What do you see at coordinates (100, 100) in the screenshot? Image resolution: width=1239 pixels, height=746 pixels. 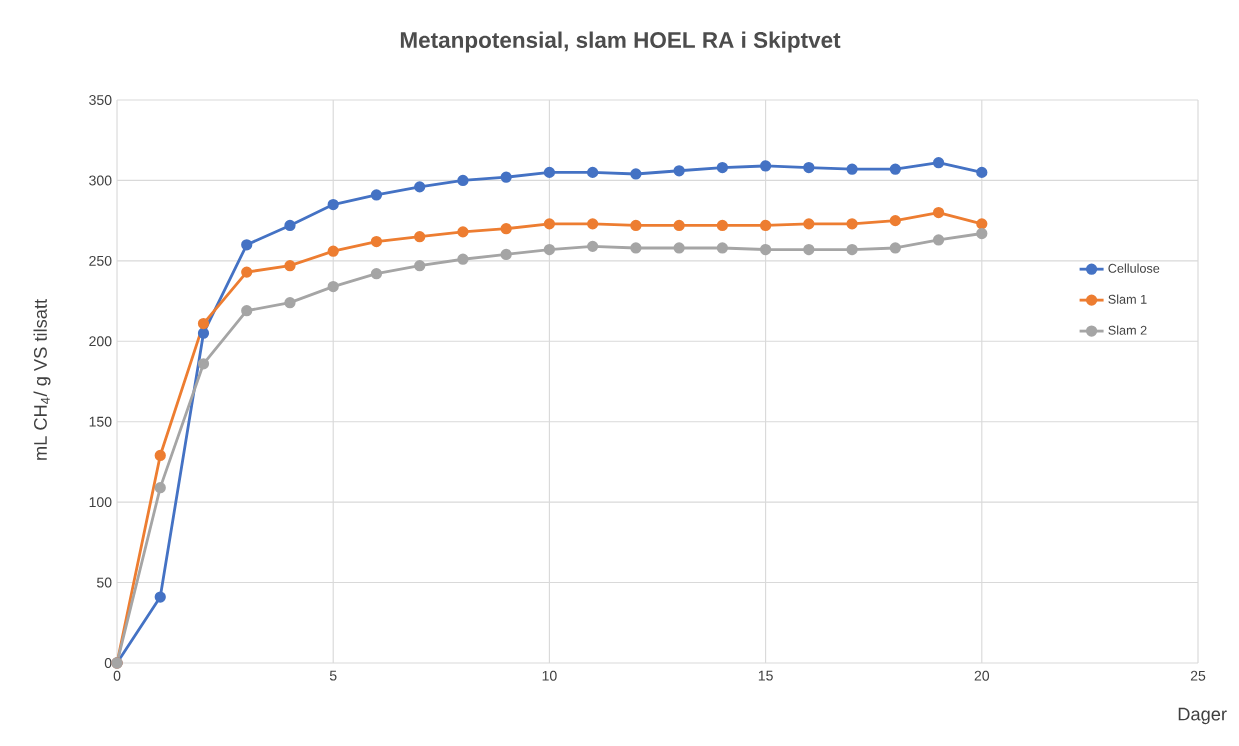 I see `y-tick-label: 350` at bounding box center [100, 100].